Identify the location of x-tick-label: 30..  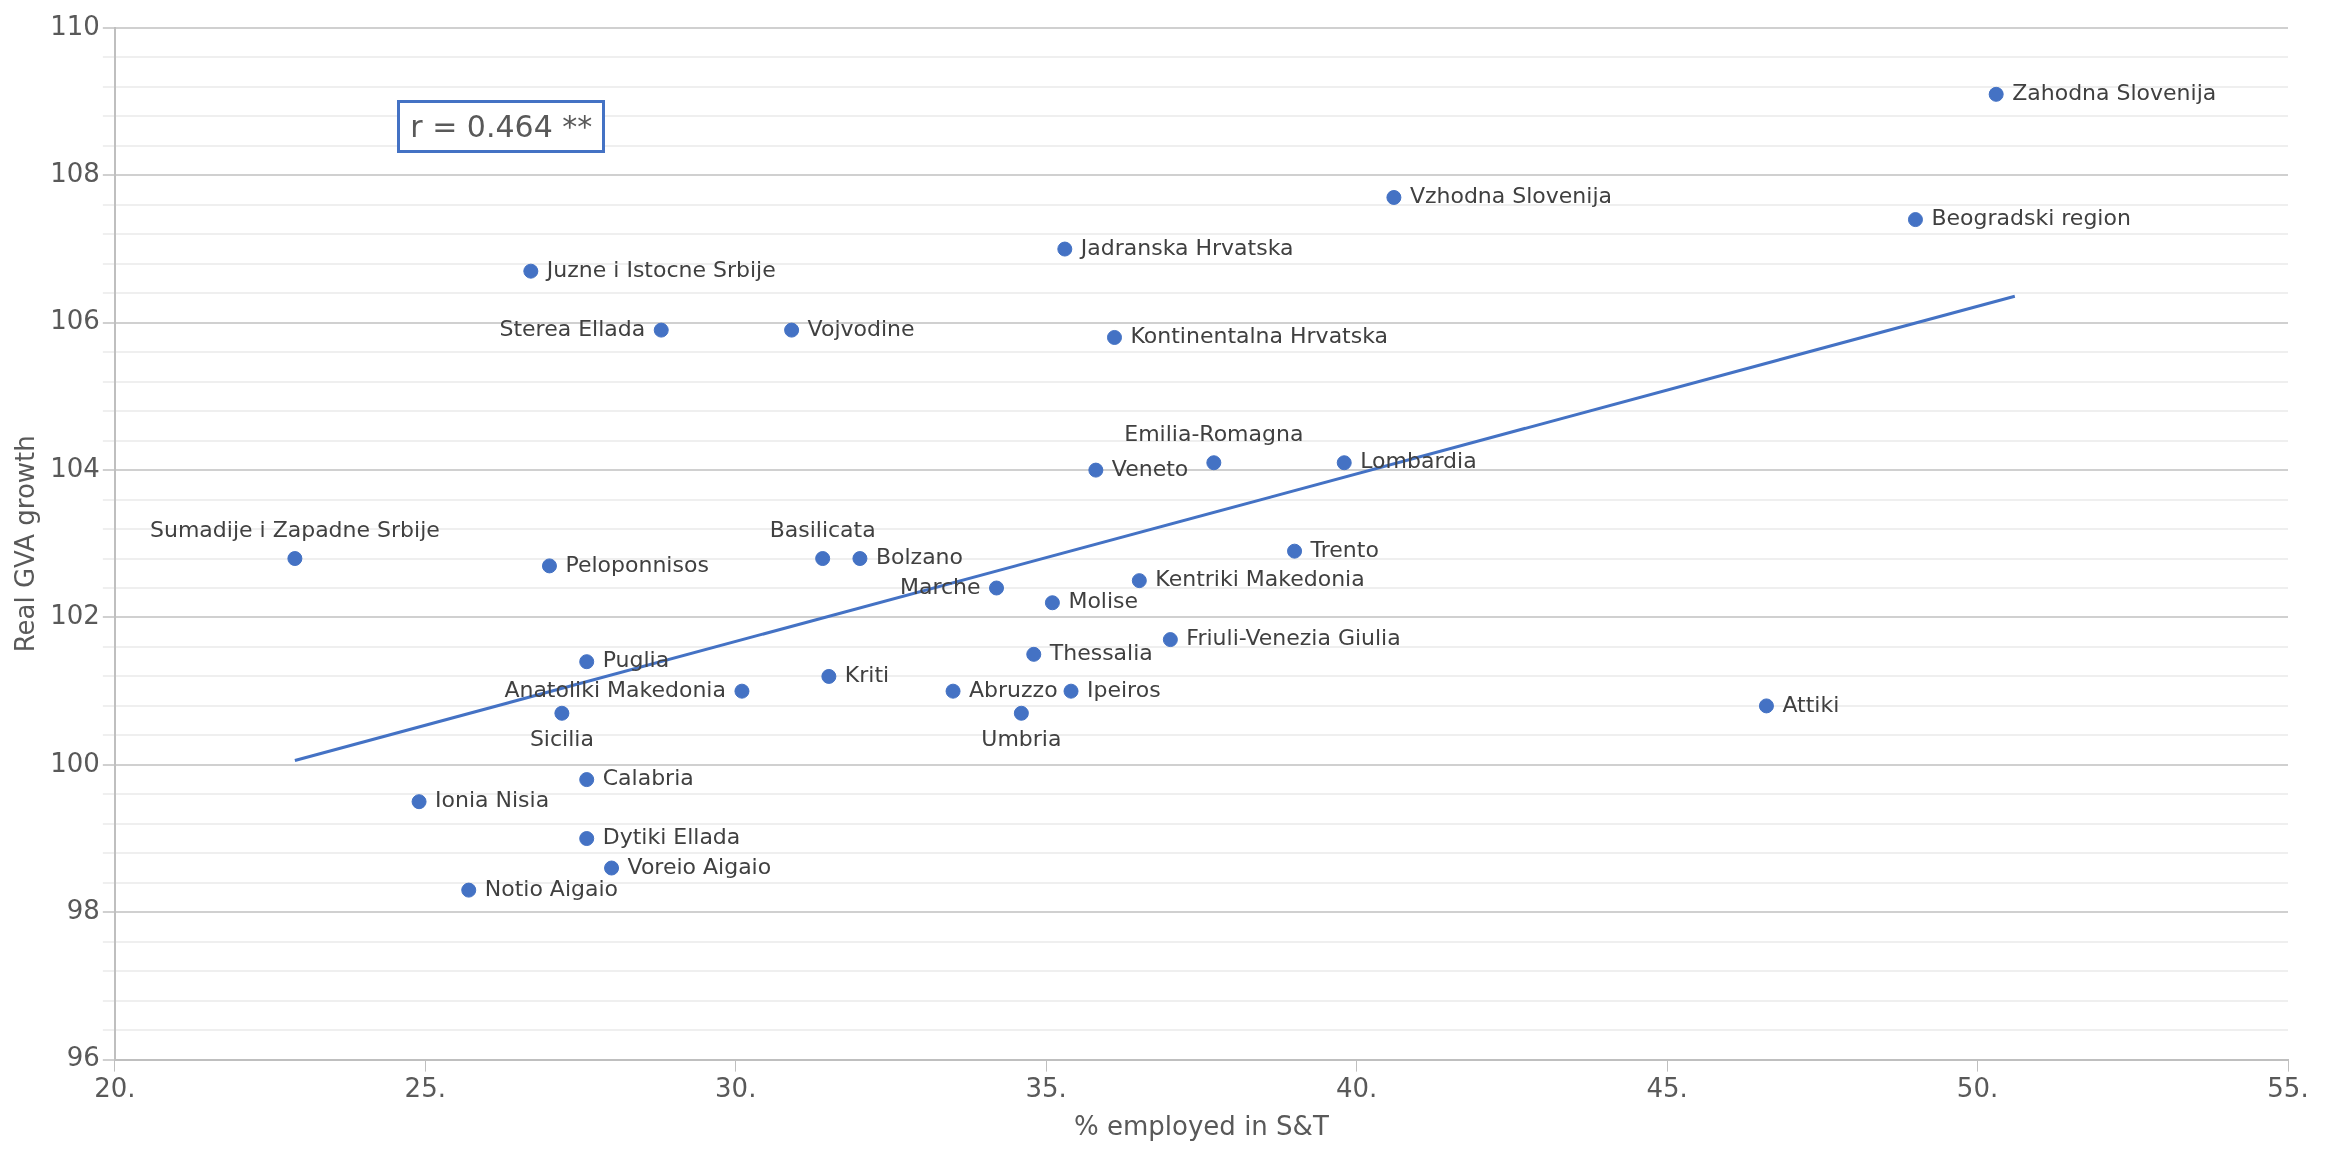
(736, 1087).